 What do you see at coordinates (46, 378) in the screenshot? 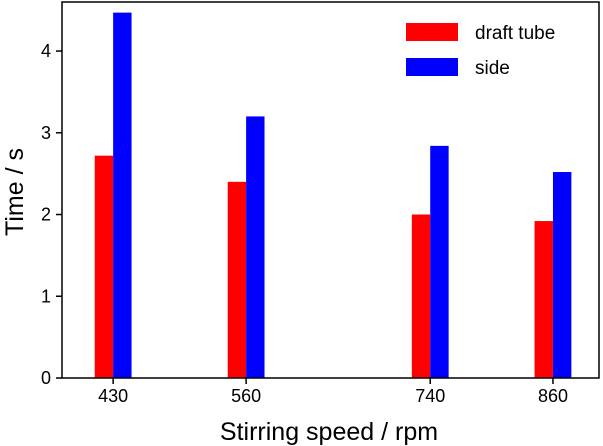
I see `y-tick-label-0: 0` at bounding box center [46, 378].